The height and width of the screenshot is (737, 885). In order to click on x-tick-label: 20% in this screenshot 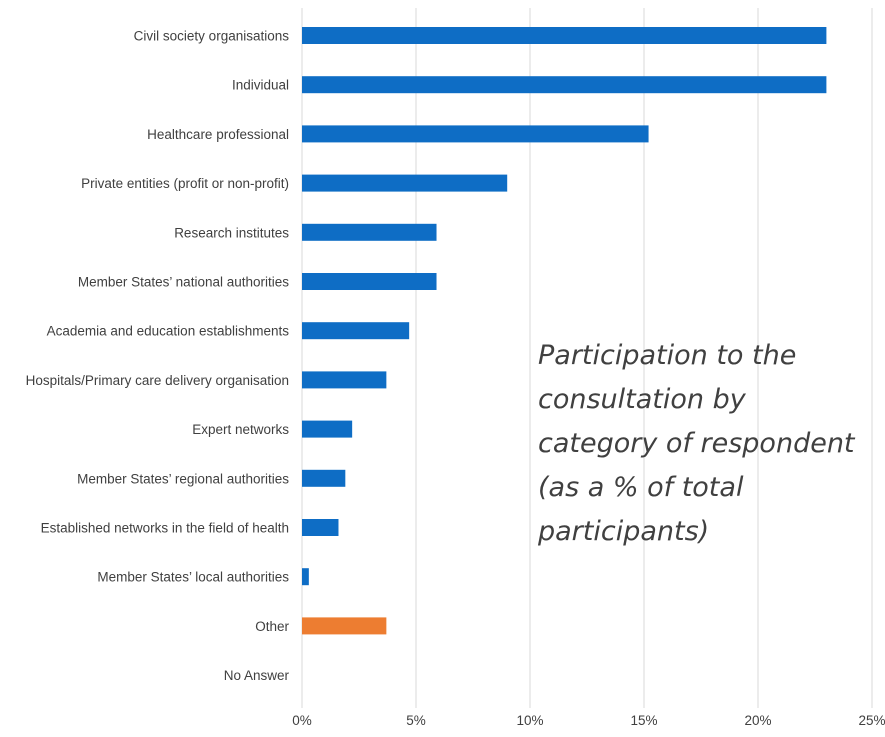, I will do `click(757, 720)`.